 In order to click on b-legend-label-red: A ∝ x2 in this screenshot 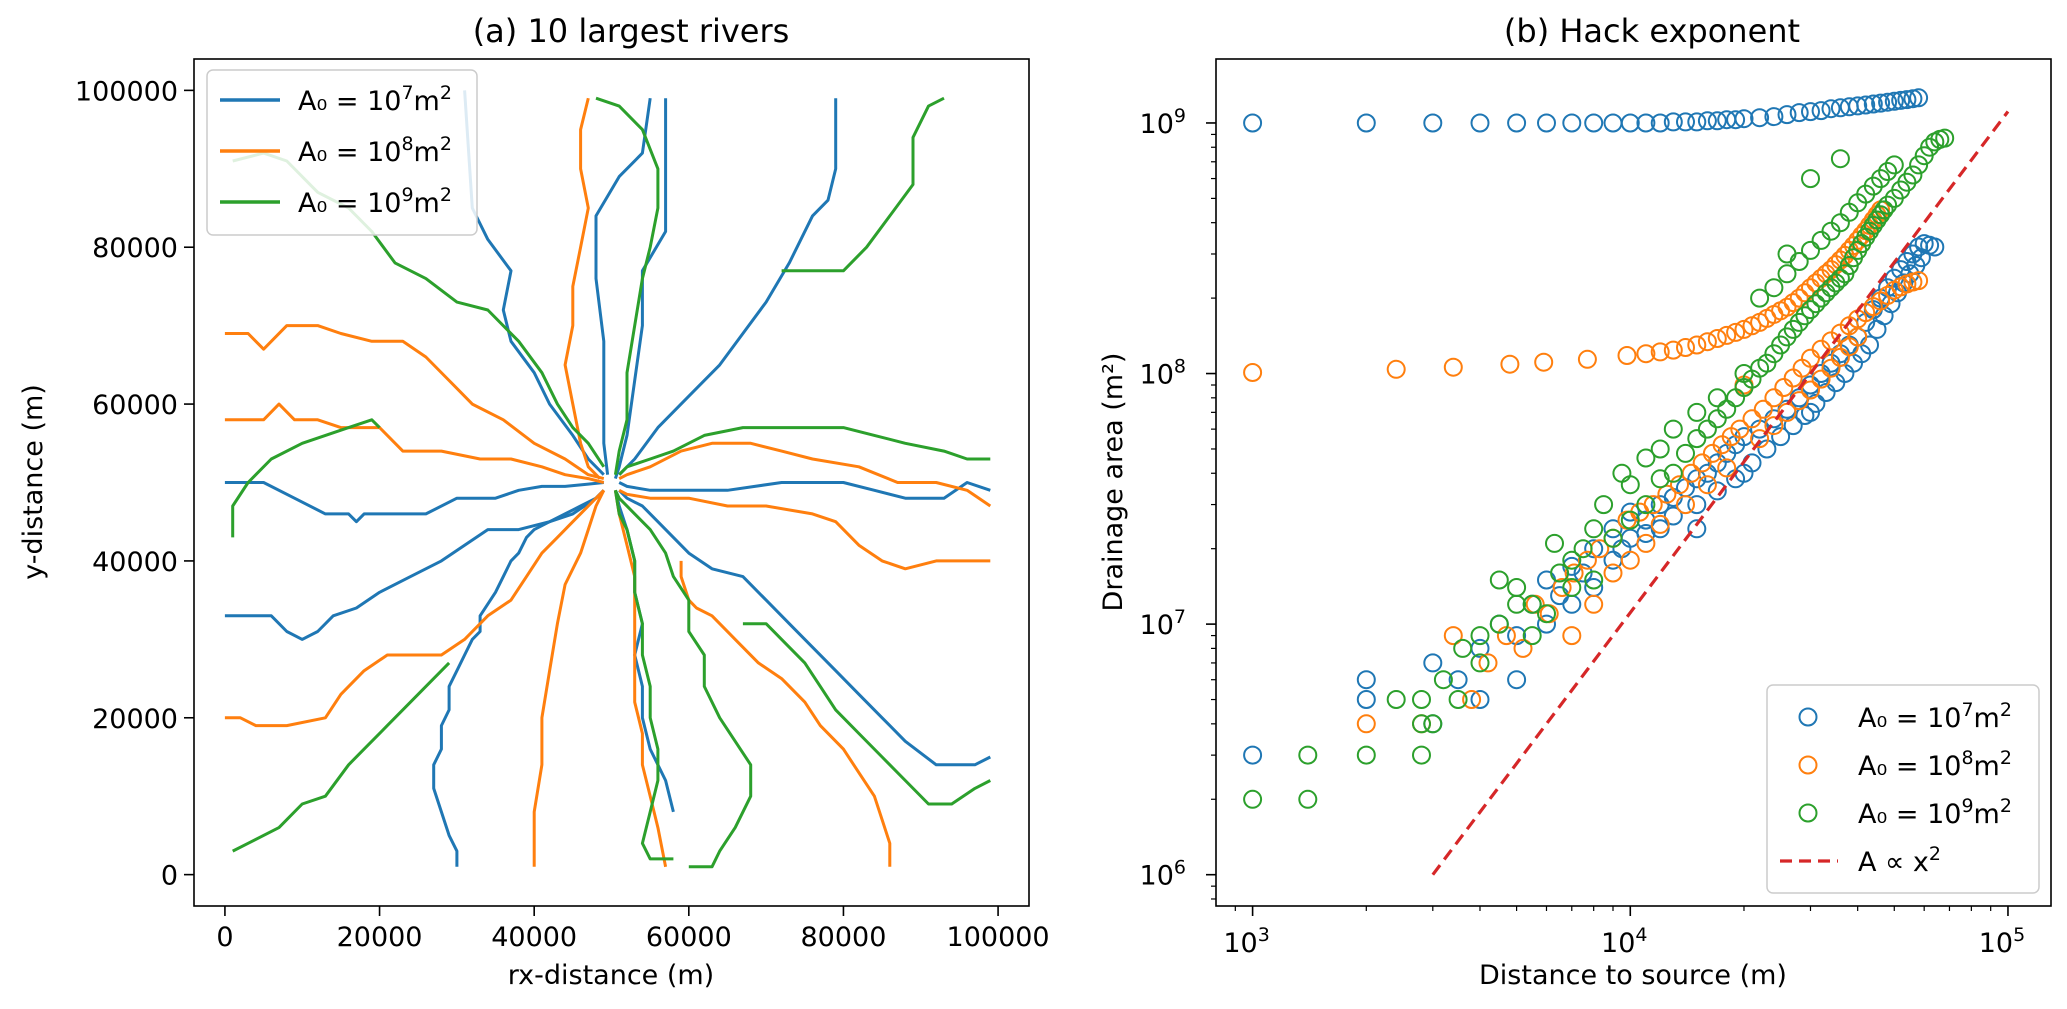, I will do `click(1899, 860)`.